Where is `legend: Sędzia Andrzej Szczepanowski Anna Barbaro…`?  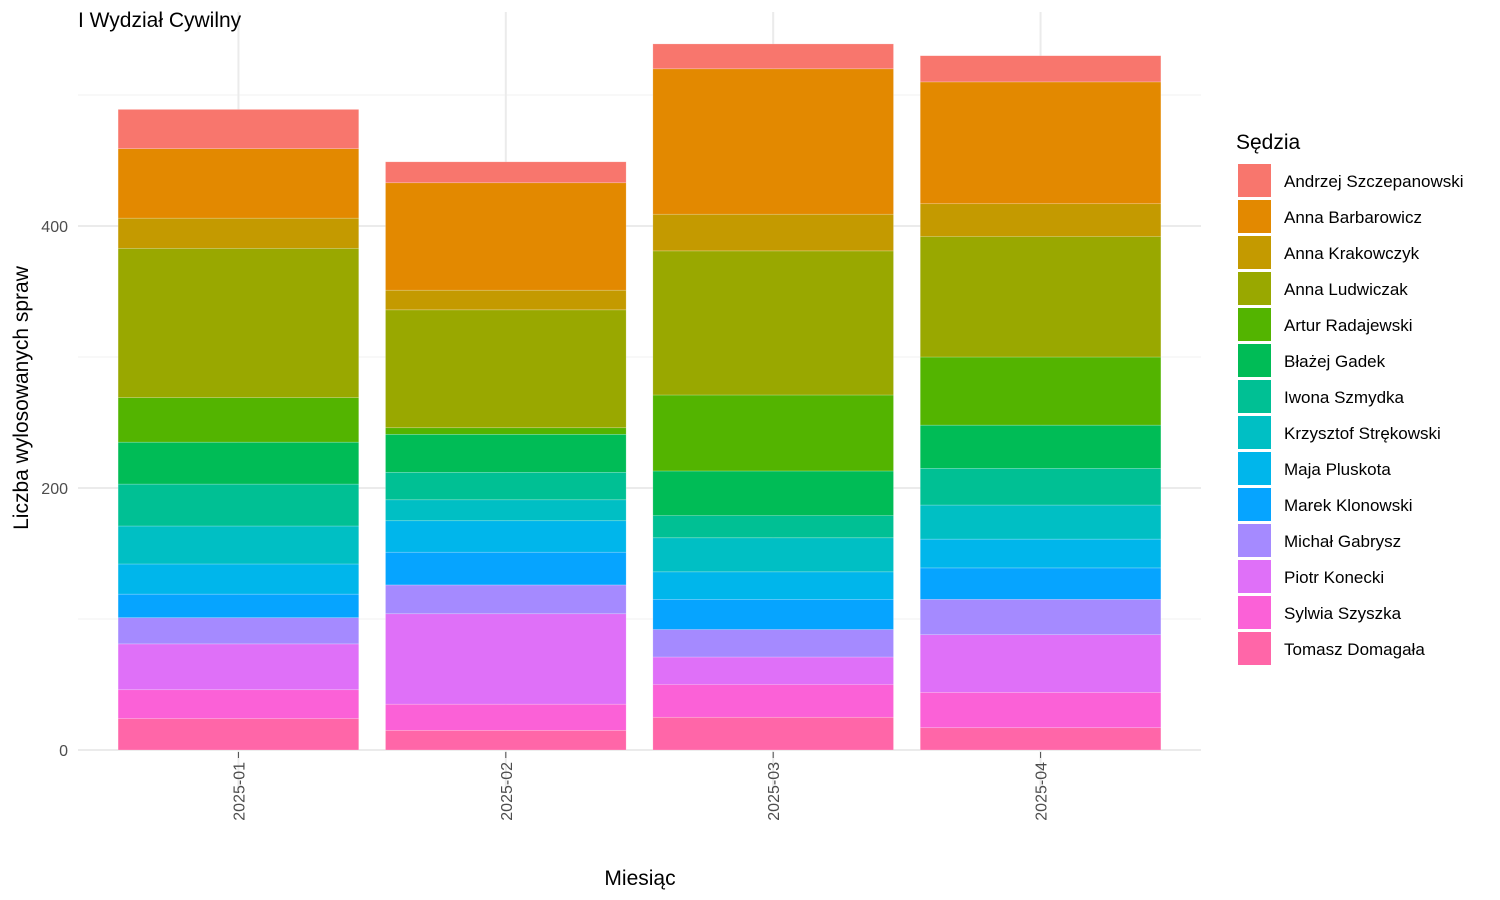 legend: Sędzia Andrzej Szczepanowski Anna Barbaro… is located at coordinates (1350, 398).